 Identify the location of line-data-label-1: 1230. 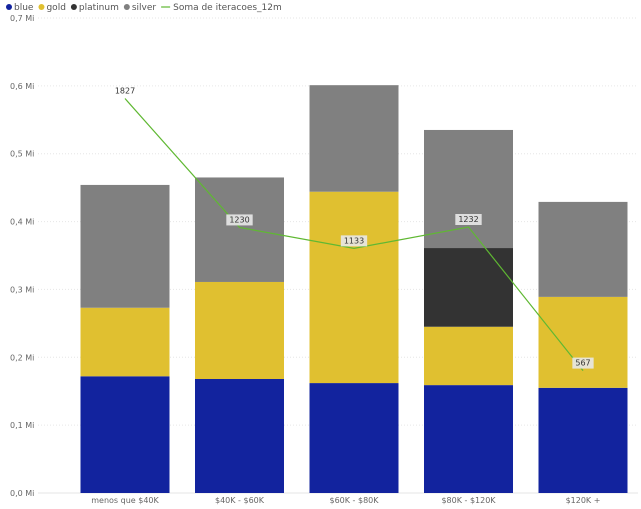
(239, 220).